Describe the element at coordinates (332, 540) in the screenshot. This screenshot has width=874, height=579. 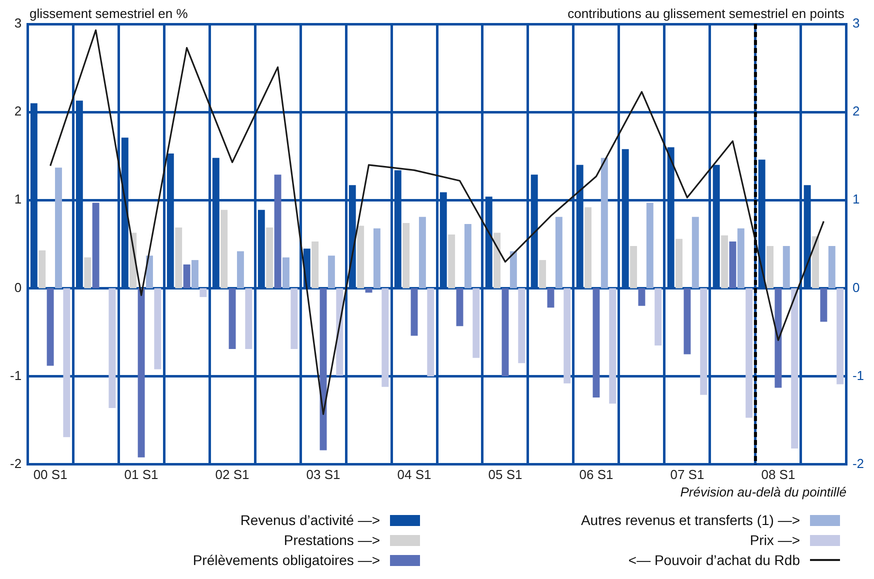
I see `legend-label: Prestations —>` at that location.